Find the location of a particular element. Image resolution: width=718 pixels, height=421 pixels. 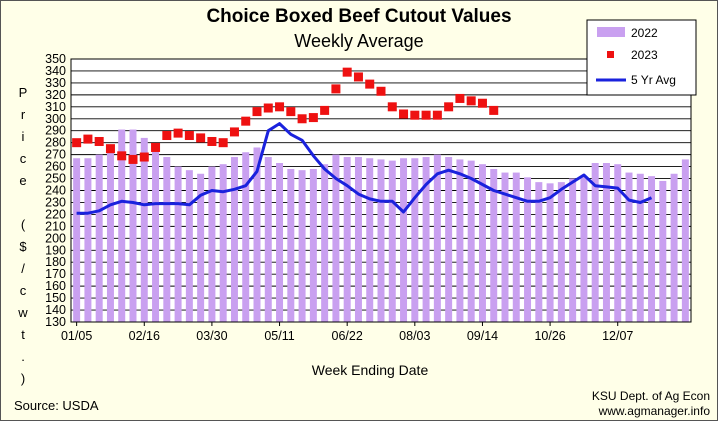

y-tick-label: 270 is located at coordinates (55, 155).